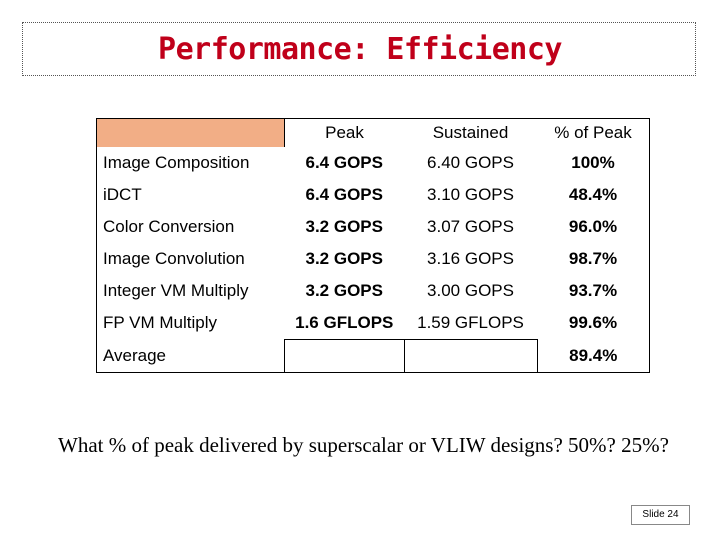 This screenshot has width=720, height=540. Describe the element at coordinates (169, 226) in the screenshot. I see `row-name: Color Conversion` at that location.